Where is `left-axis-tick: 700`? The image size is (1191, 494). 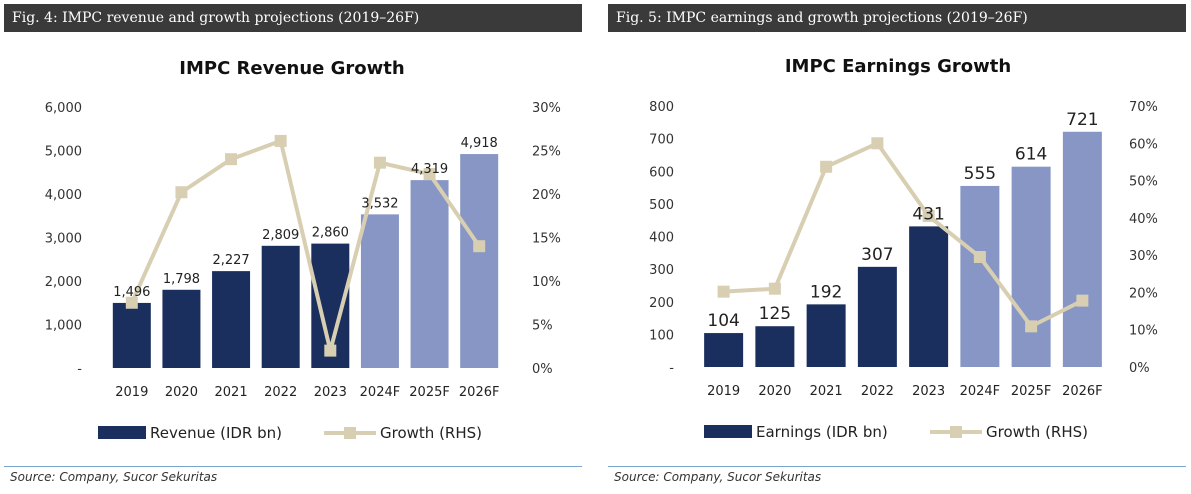
left-axis-tick: 700 is located at coordinates (661, 140).